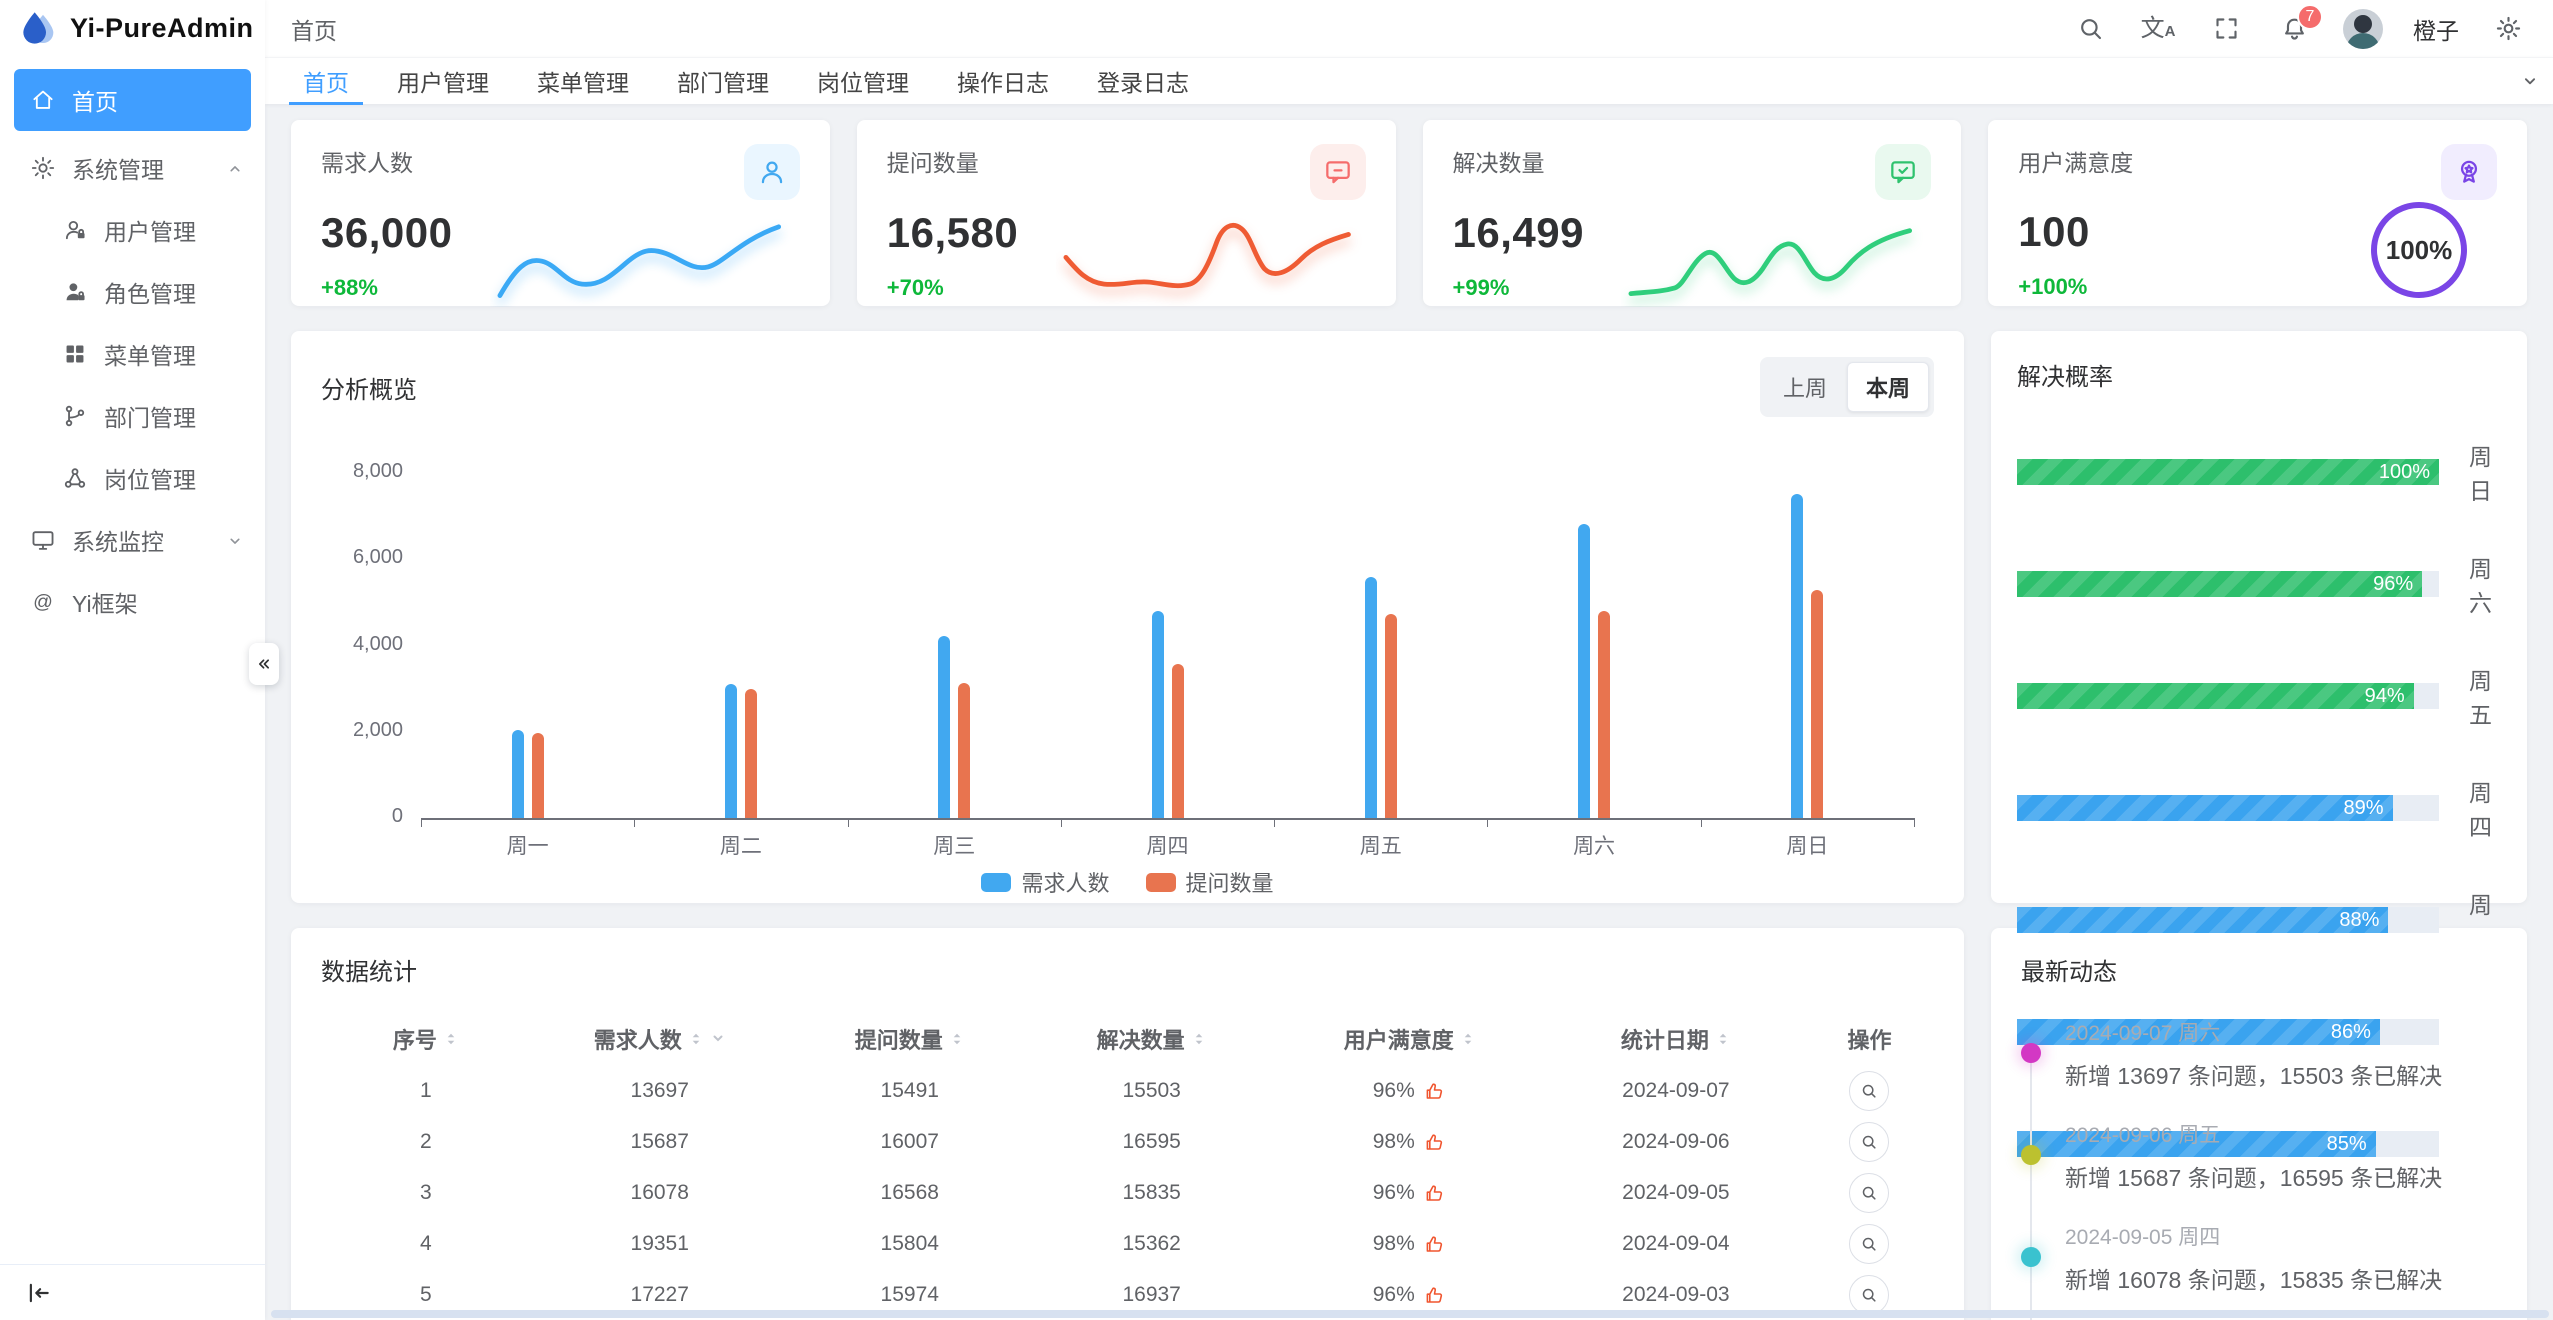 This screenshot has height=1320, width=2553. Describe the element at coordinates (1887, 387) in the screenshot. I see `range-button-1: 本周` at that location.